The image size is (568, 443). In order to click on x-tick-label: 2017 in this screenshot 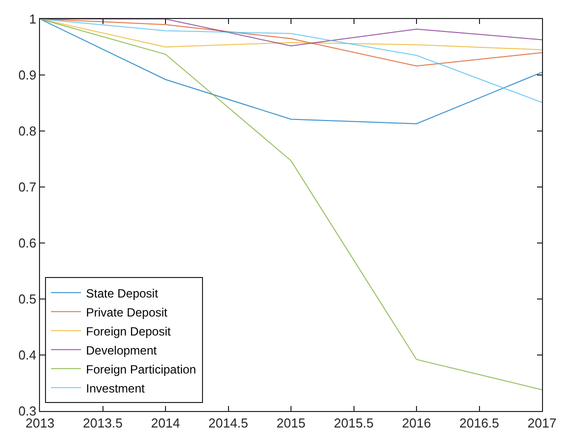, I will do `click(542, 423)`.